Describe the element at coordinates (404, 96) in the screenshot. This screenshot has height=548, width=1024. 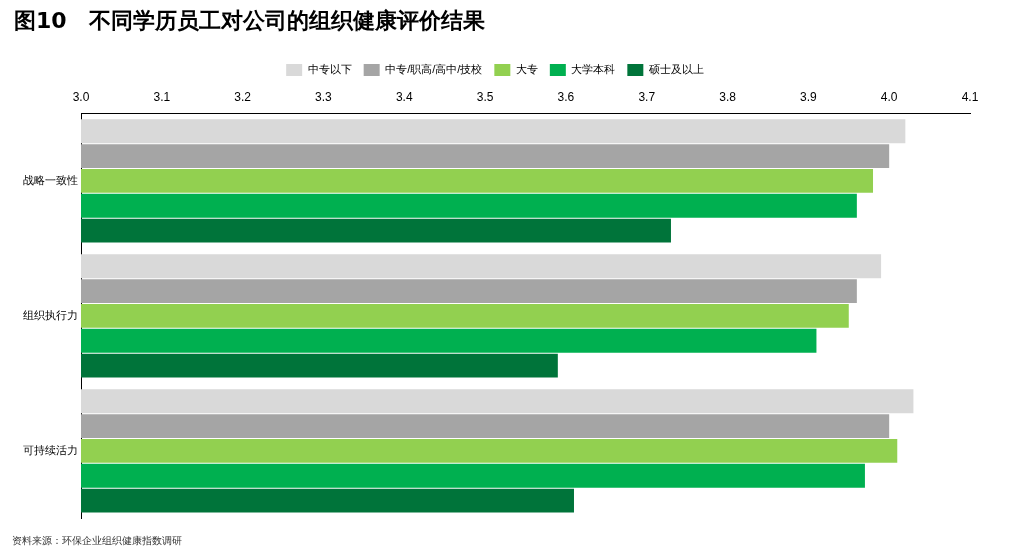
I see `x-tick-label: 3.4` at that location.